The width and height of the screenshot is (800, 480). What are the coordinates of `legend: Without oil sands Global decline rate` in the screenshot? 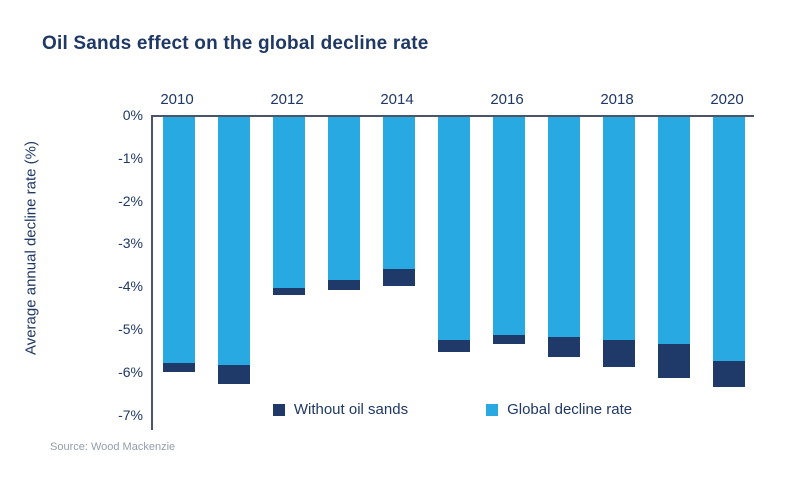 It's located at (452, 409).